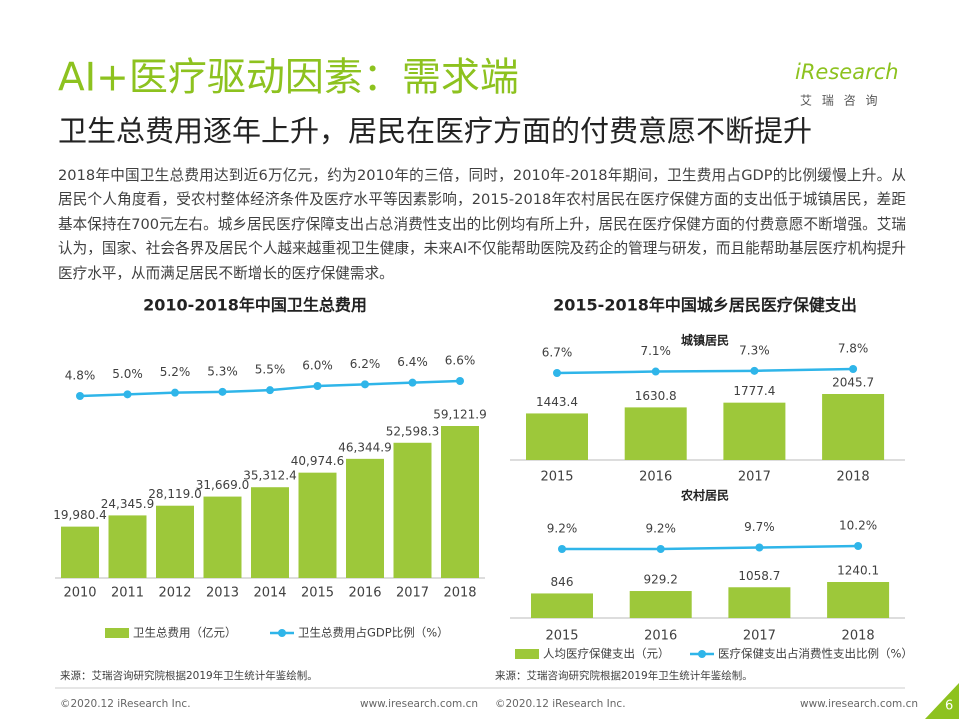 The width and height of the screenshot is (959, 719). I want to click on logo-tagline: 艾 瑞 咨 询, so click(840, 100).